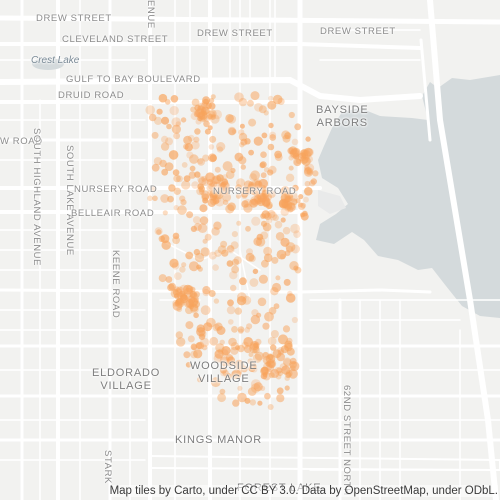 Image resolution: width=500 pixels, height=500 pixels. I want to click on label-cleveland-street: CLEVELAND STREET, so click(115, 39).